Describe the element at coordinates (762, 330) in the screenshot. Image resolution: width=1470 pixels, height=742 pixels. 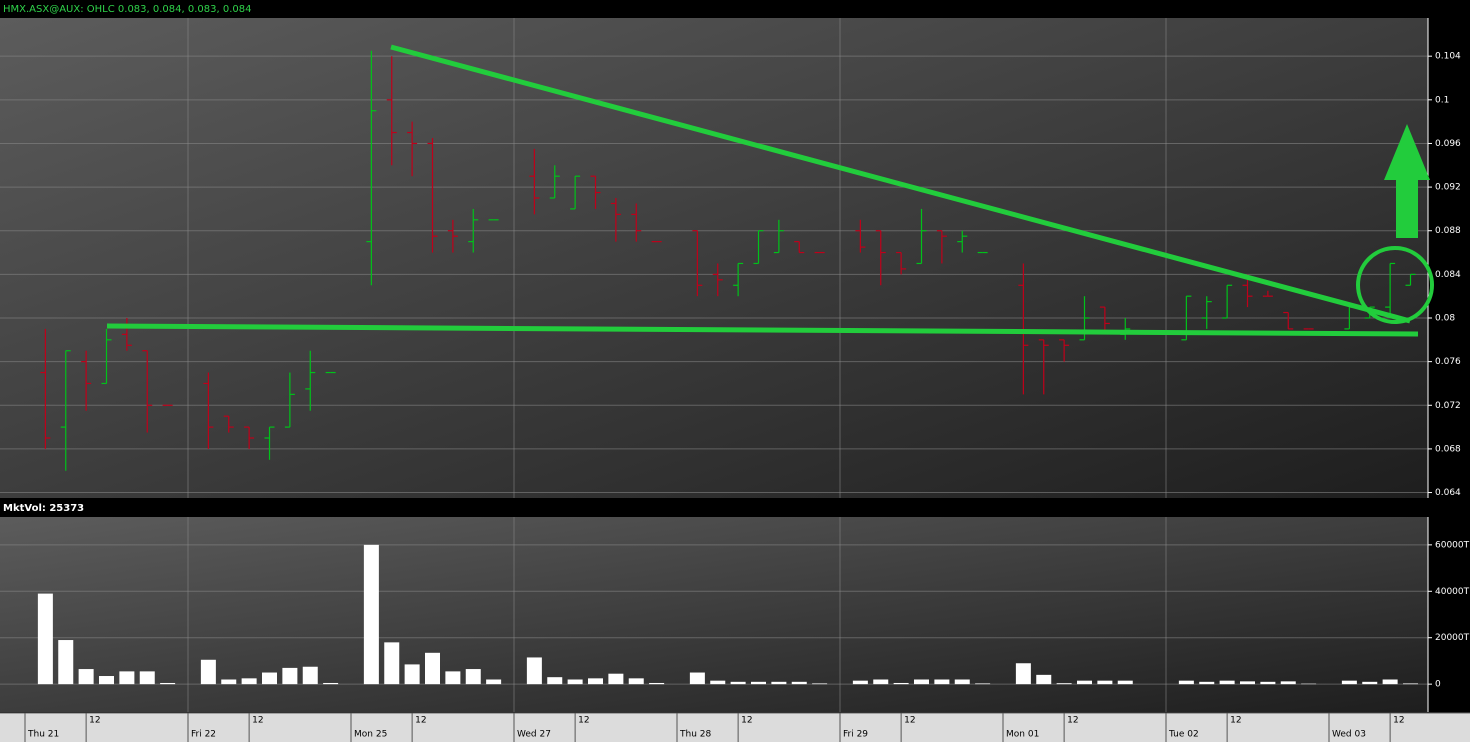
I see `support-line` at that location.